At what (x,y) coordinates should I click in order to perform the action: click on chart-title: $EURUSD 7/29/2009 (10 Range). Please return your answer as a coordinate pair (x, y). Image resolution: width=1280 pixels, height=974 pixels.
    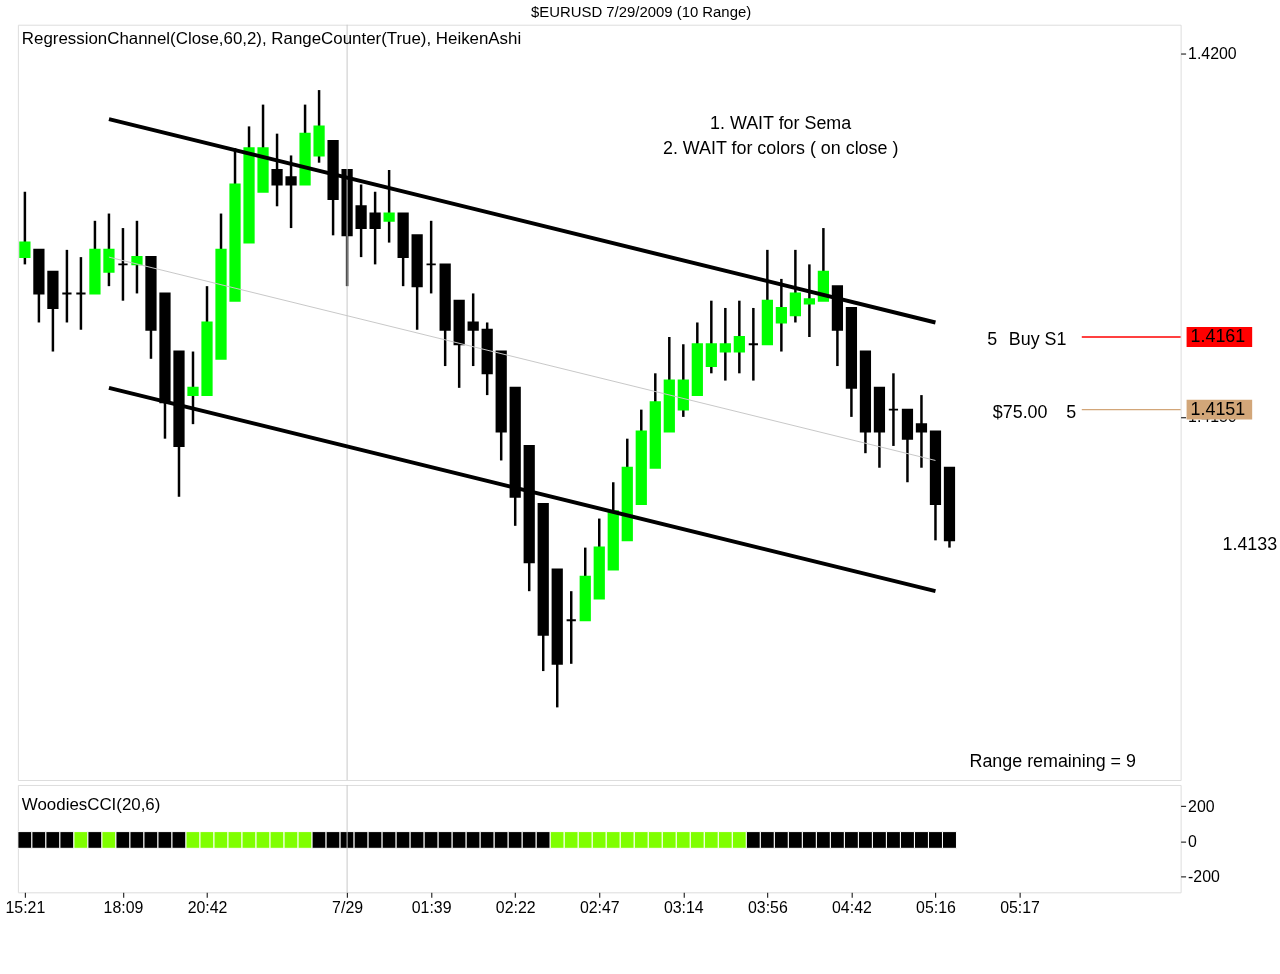
    Looking at the image, I should click on (641, 11).